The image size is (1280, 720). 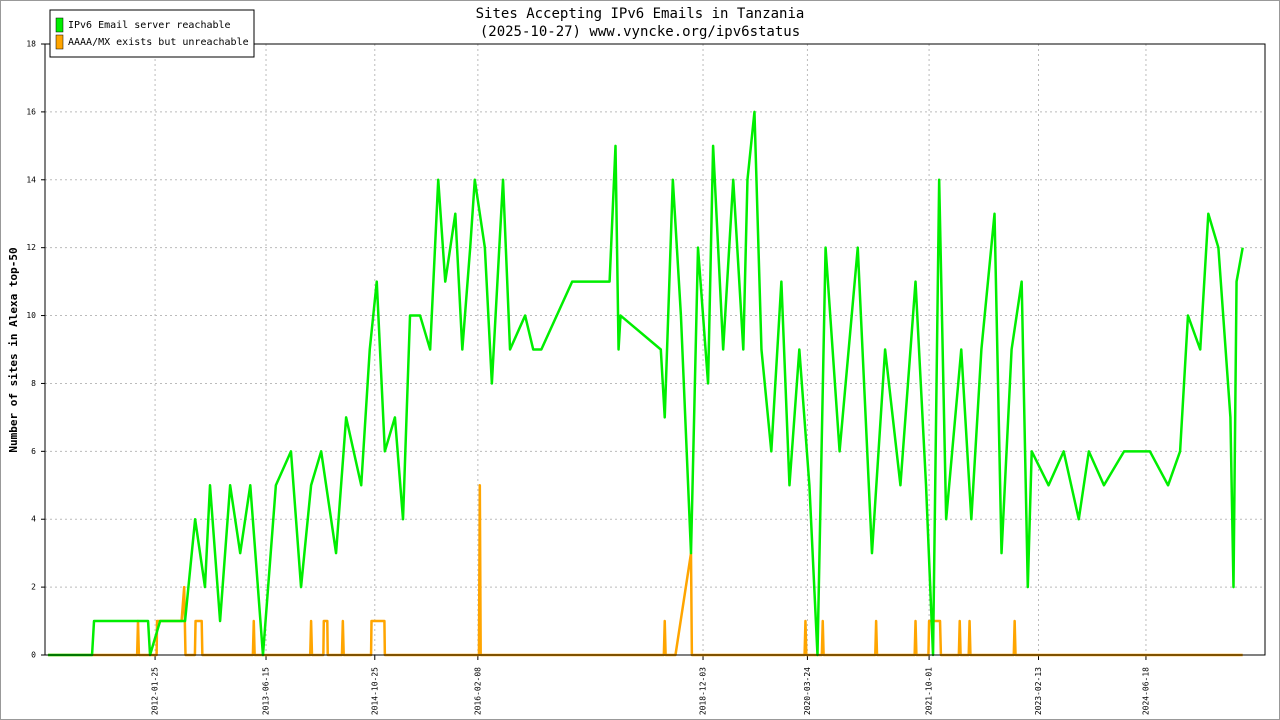 What do you see at coordinates (33, 655) in the screenshot?
I see `y-tick-label: 0` at bounding box center [33, 655].